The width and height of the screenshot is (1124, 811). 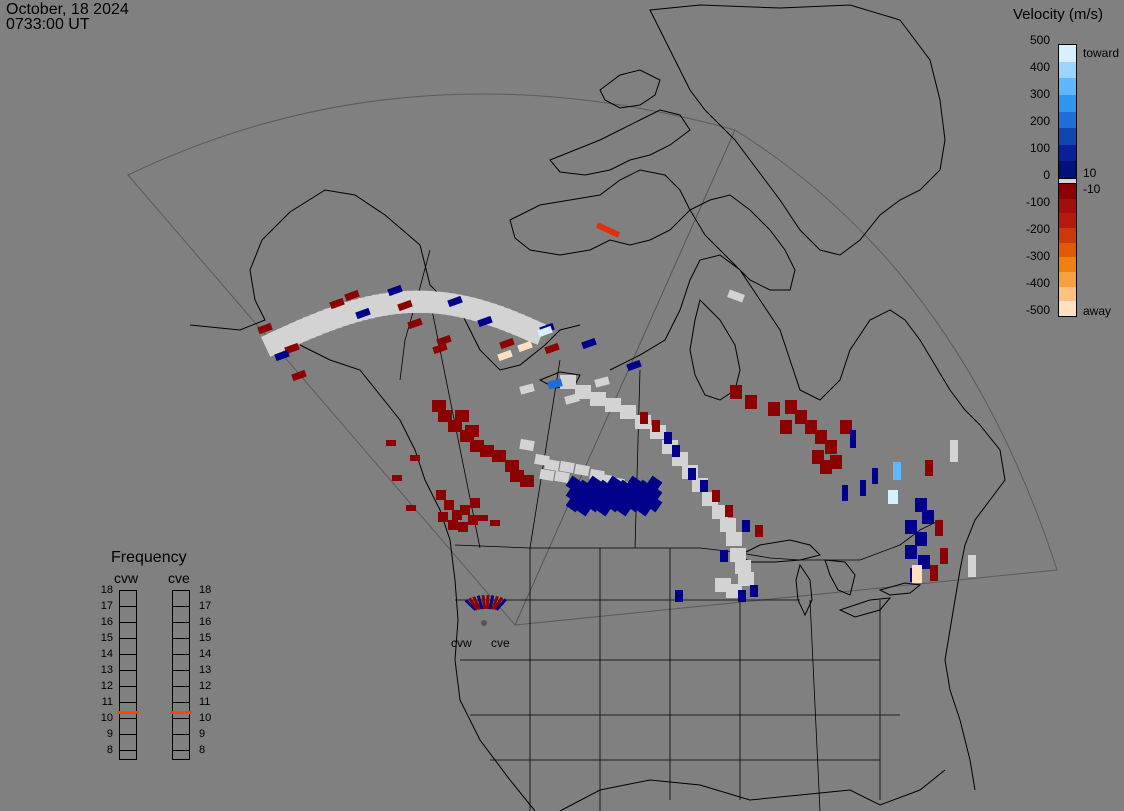 What do you see at coordinates (205, 702) in the screenshot?
I see `freq-scale-label-right: 11` at bounding box center [205, 702].